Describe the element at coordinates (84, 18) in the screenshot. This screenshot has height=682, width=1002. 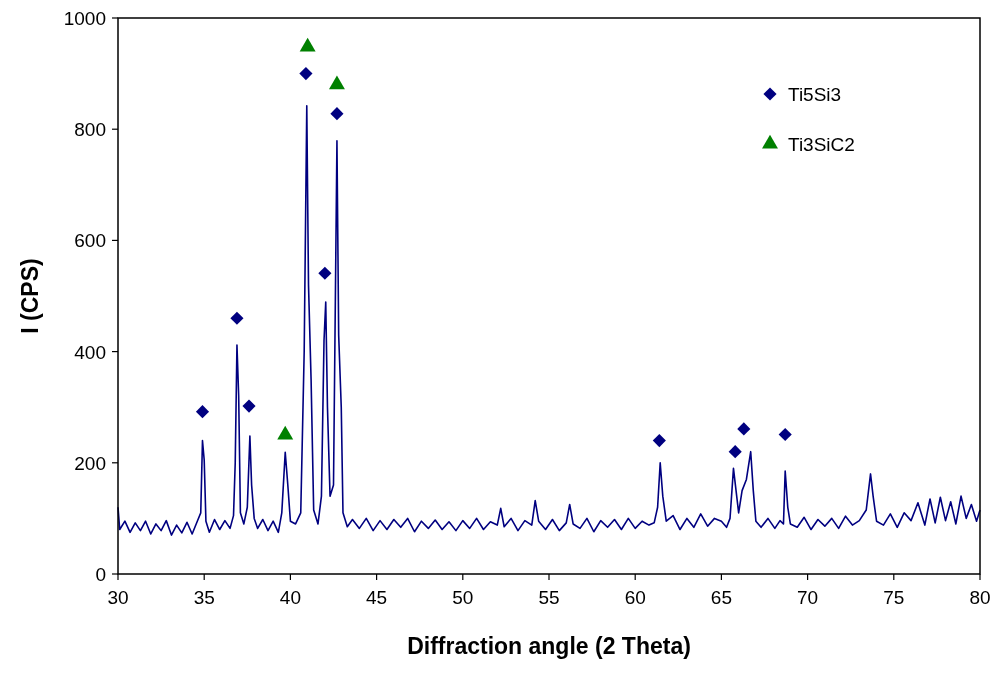
I see `y-tick-label: 1000` at that location.